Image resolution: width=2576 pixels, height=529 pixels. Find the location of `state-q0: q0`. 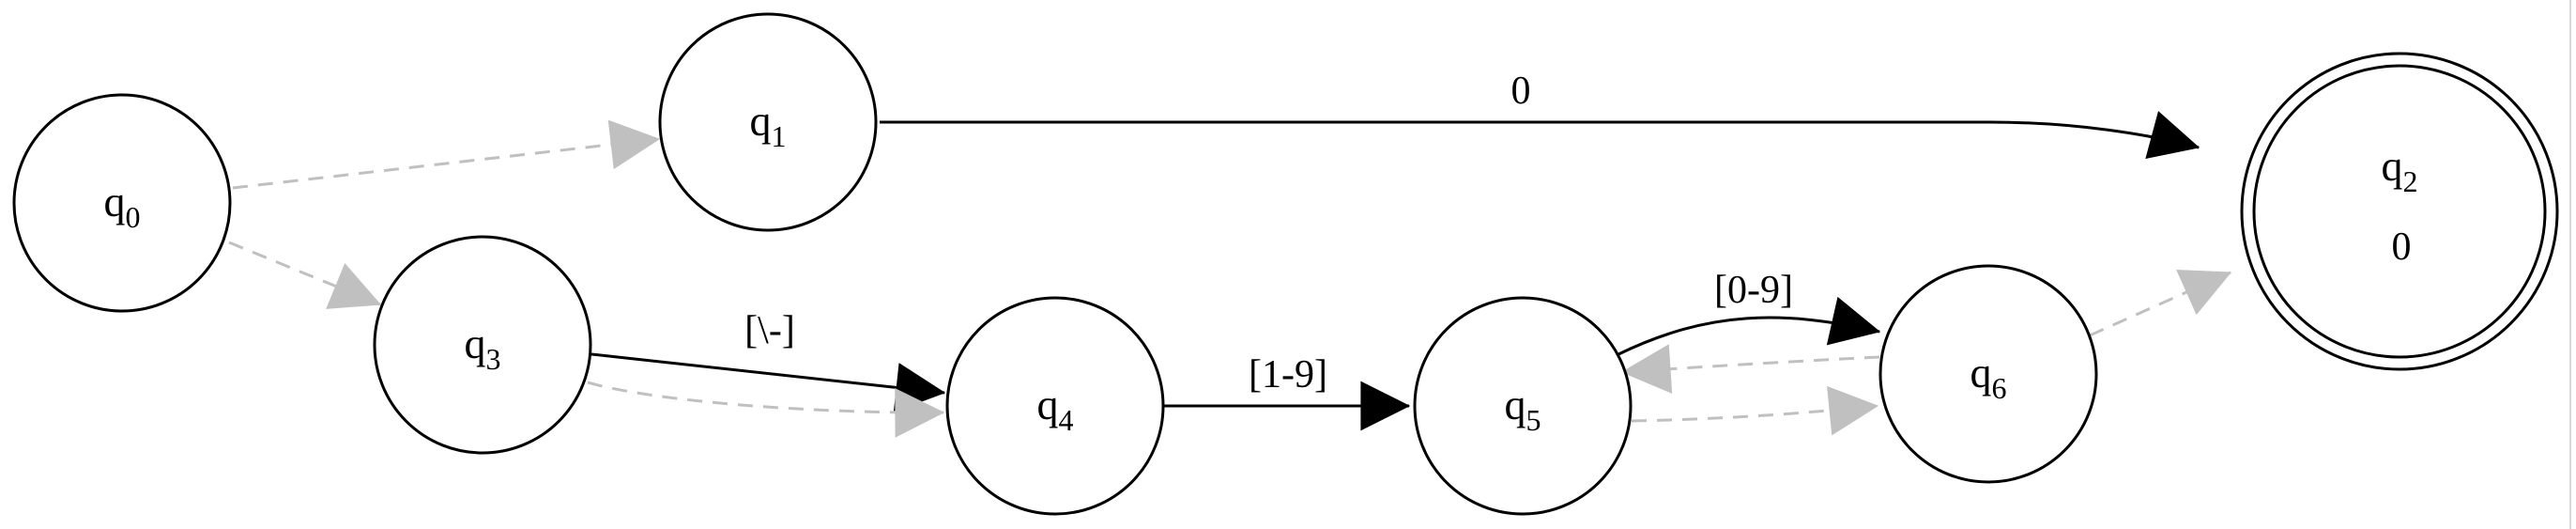

state-q0: q0 is located at coordinates (122, 203).